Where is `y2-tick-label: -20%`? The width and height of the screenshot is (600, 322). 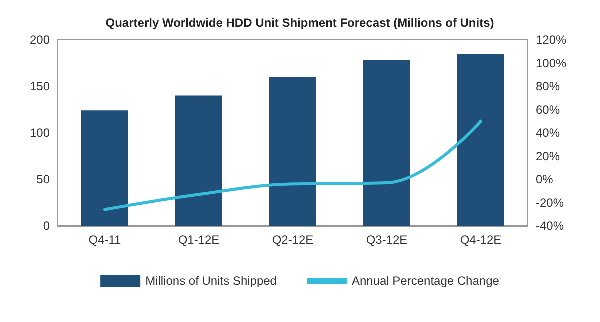
y2-tick-label: -20% is located at coordinates (550, 203).